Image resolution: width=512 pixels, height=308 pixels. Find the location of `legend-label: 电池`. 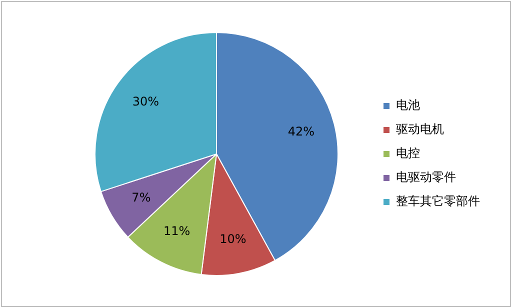

legend-label: 电池 is located at coordinates (408, 105).